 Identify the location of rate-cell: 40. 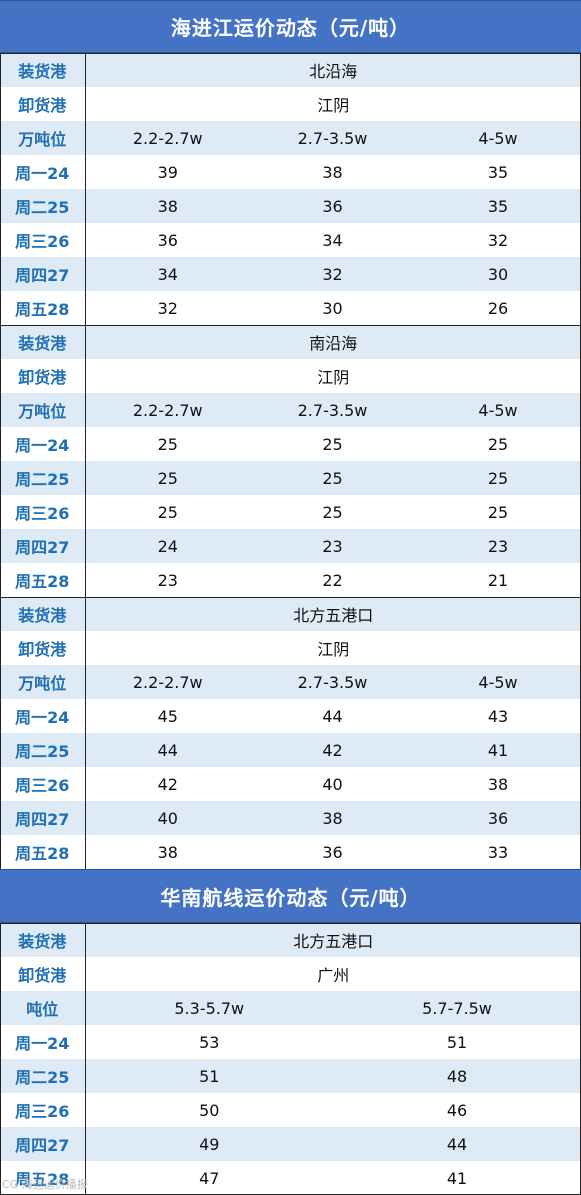
(167, 818).